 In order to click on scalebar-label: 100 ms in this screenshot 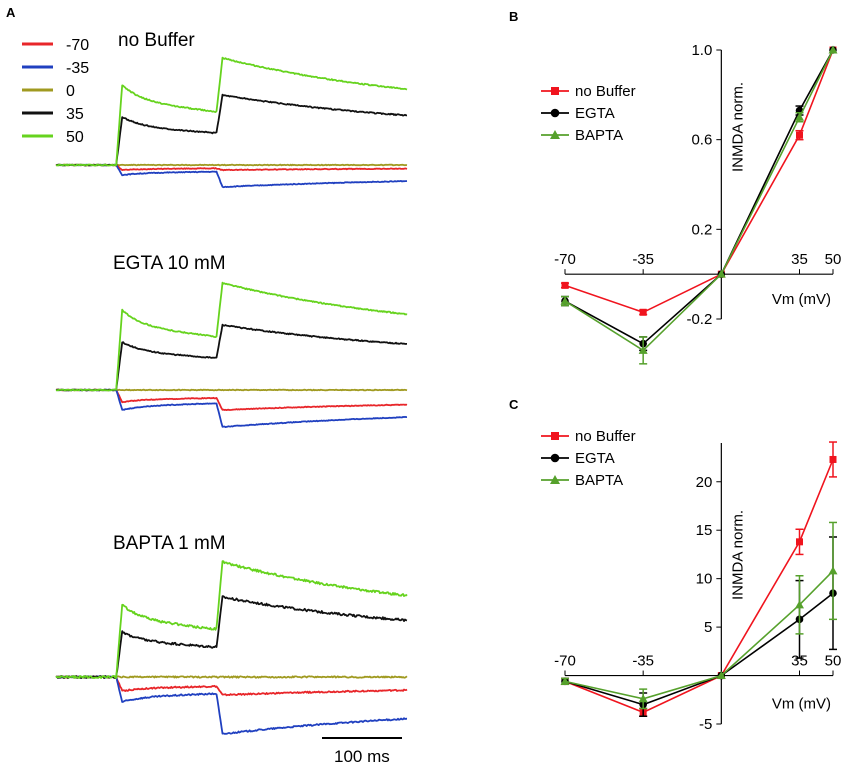, I will do `click(362, 756)`.